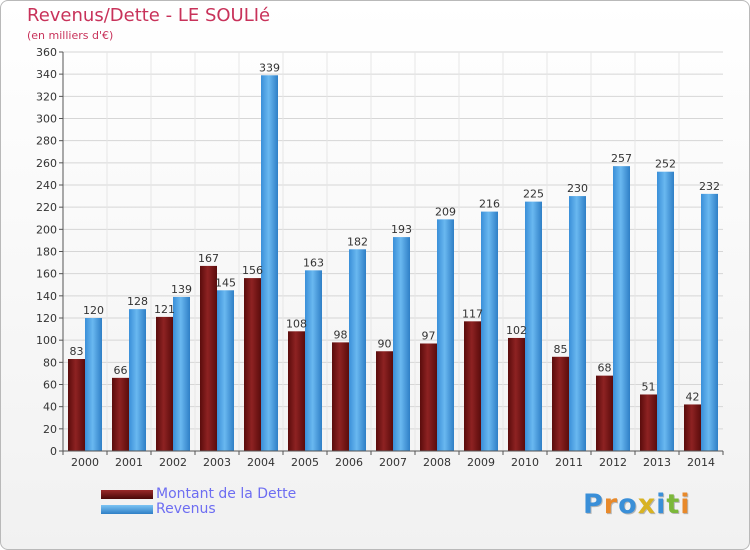 The image size is (750, 550). Describe the element at coordinates (137, 301) in the screenshot. I see `data-label-revenue: 128` at that location.